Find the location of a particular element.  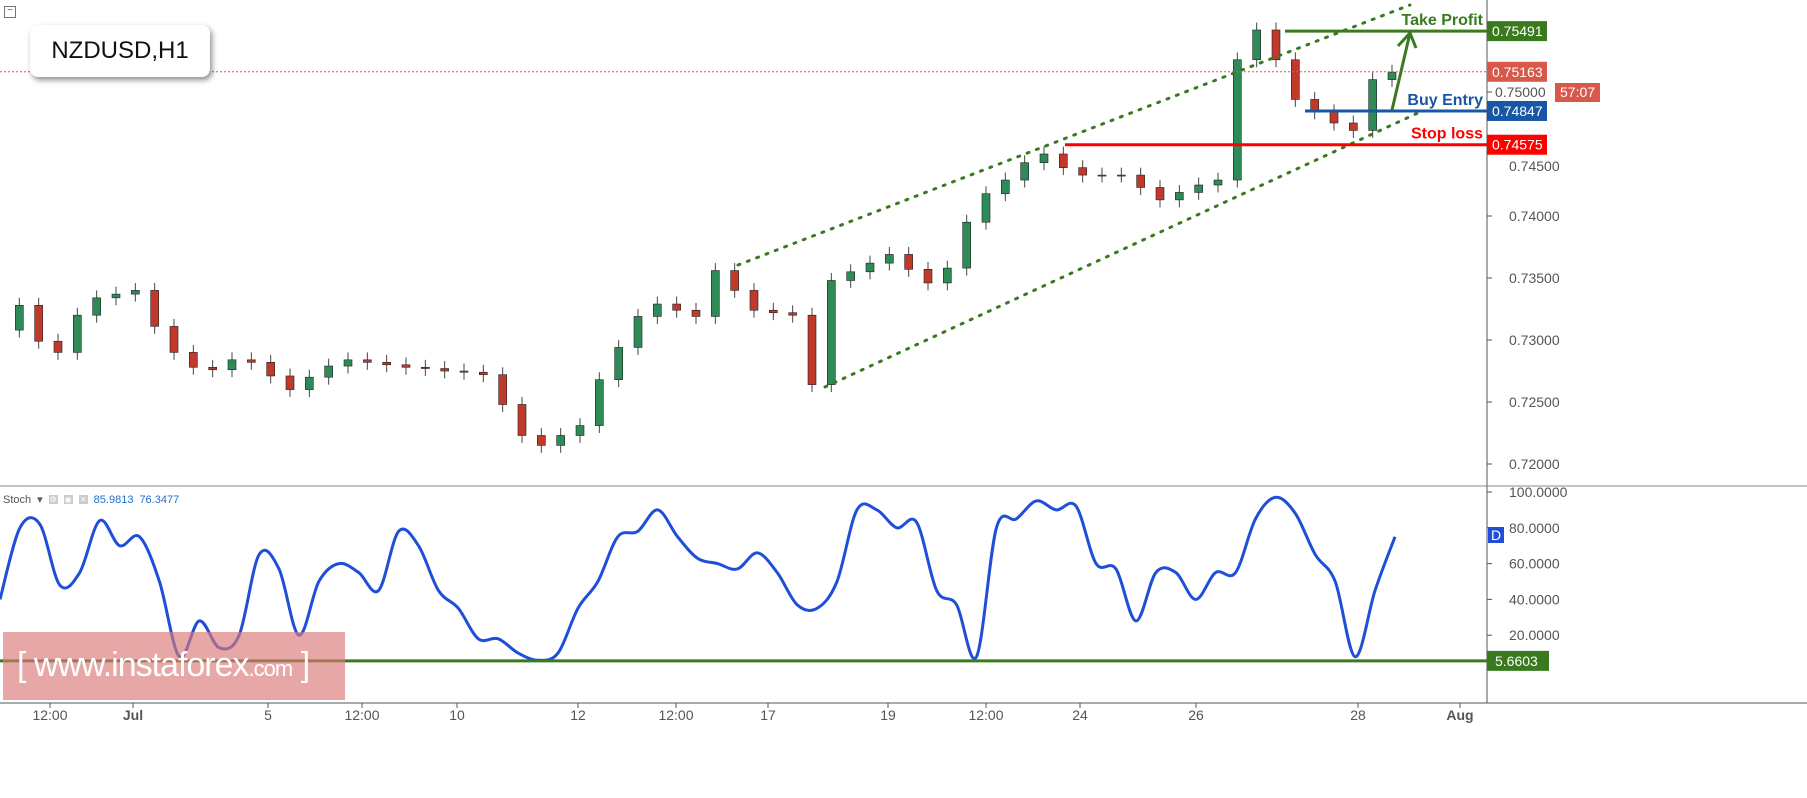

price-tick-label: 0.74500 is located at coordinates (1534, 166).